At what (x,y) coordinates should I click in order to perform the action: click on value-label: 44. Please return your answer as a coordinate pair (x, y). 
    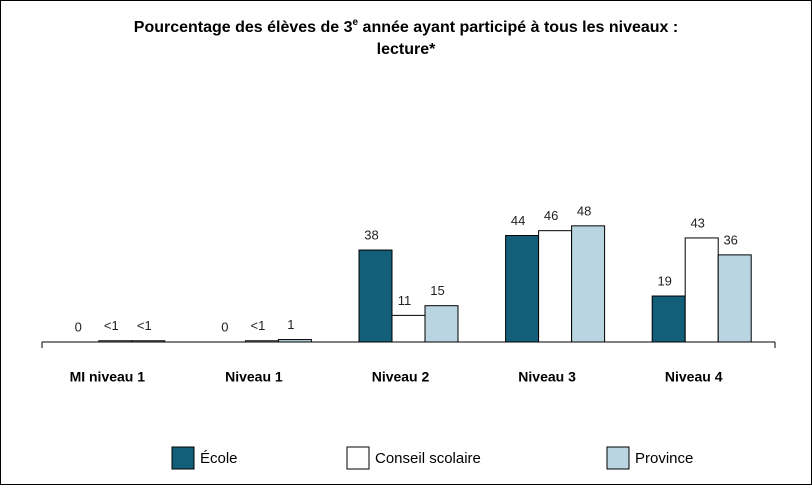
    Looking at the image, I should click on (518, 220).